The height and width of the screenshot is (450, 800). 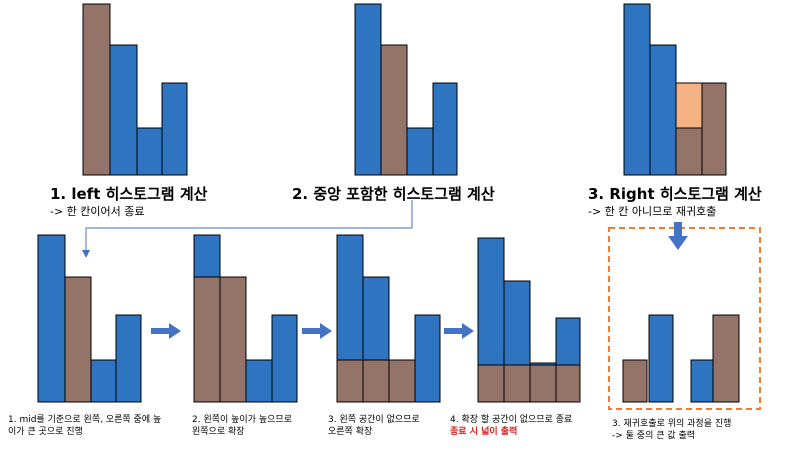 I want to click on connector-line, so click(x=249, y=225).